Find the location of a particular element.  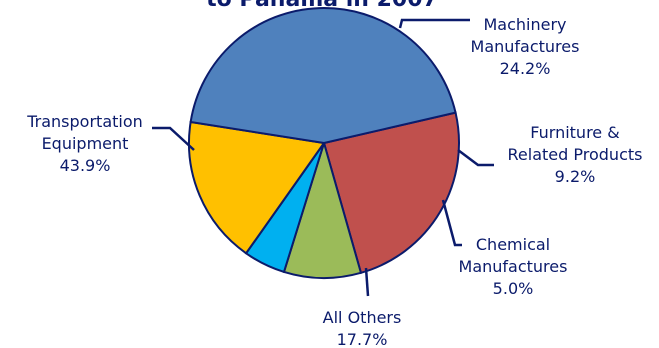

slice-label: Equipment is located at coordinates (85, 143).